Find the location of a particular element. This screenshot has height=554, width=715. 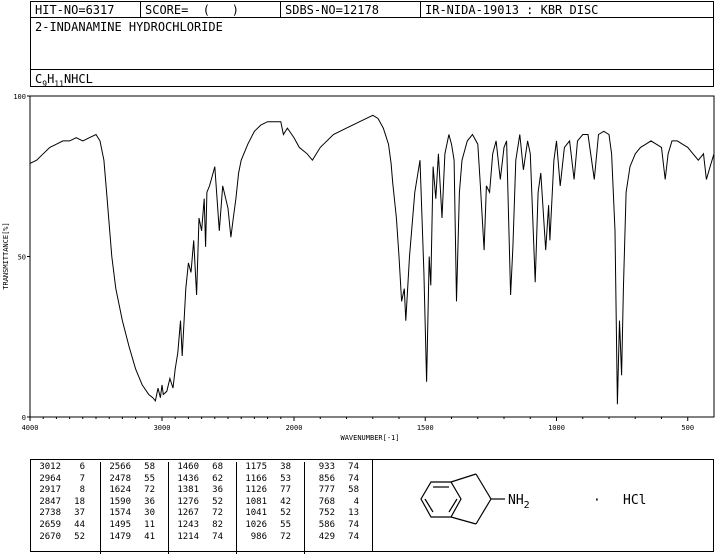

peak-column-1: 3012 6 2964 7 2917 8 2847 18 2738 37 2659 44 2670 52 is located at coordinates (66, 508).